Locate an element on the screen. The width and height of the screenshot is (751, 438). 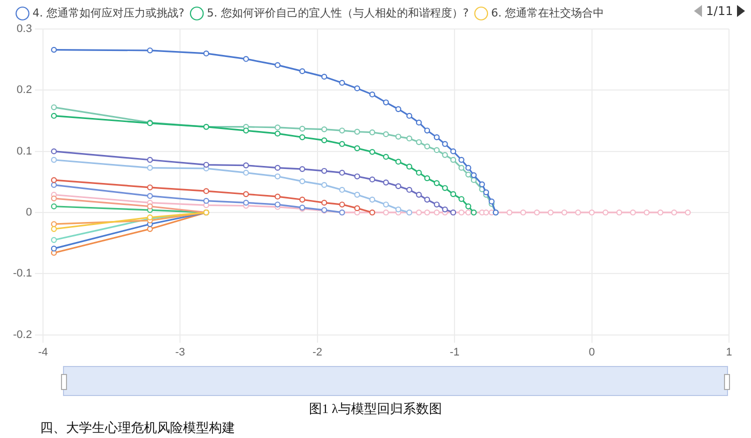
x-tick-label: 0 is located at coordinates (591, 352).